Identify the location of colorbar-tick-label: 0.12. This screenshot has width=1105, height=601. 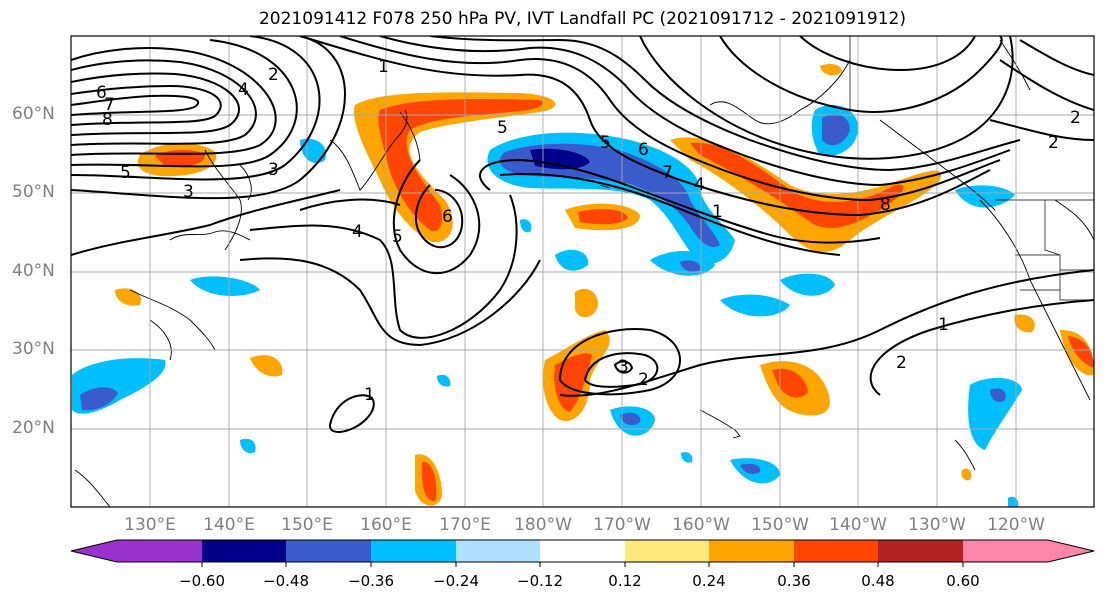
(625, 581).